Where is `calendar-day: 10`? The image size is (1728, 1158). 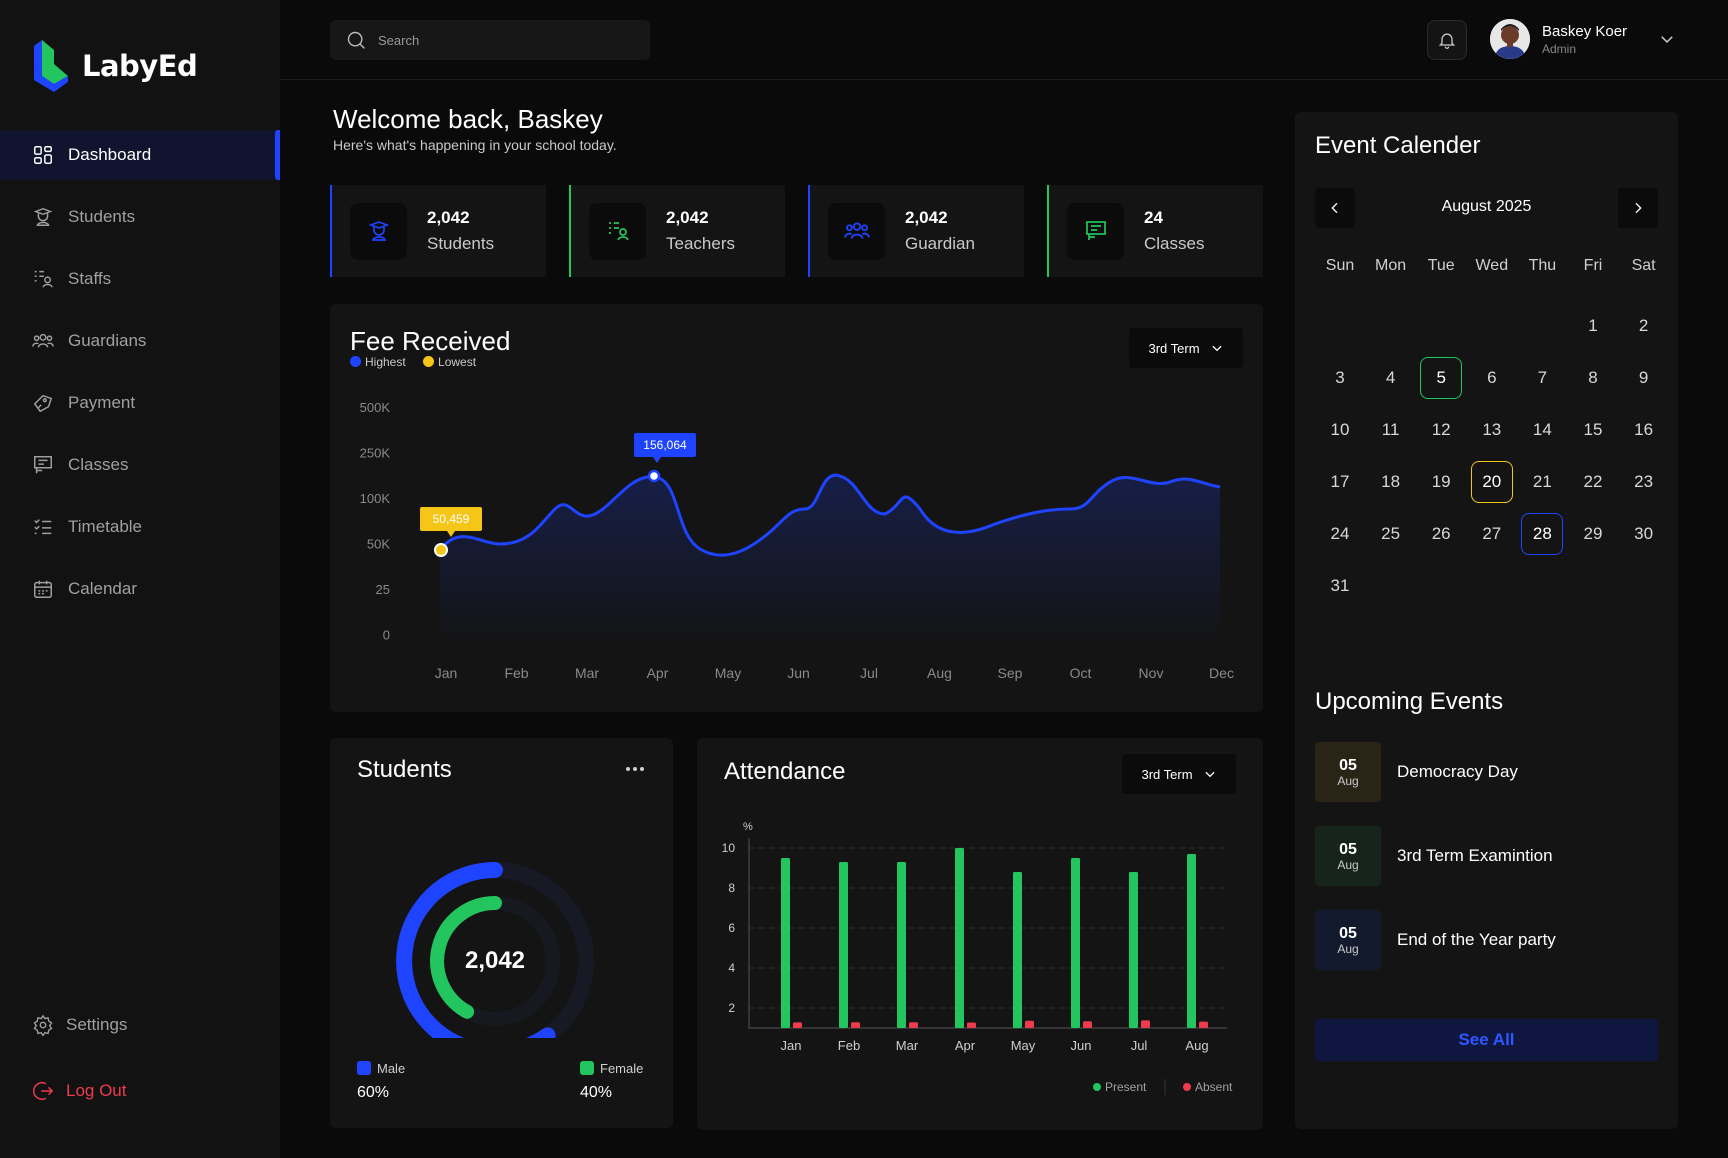 calendar-day: 10 is located at coordinates (1340, 429).